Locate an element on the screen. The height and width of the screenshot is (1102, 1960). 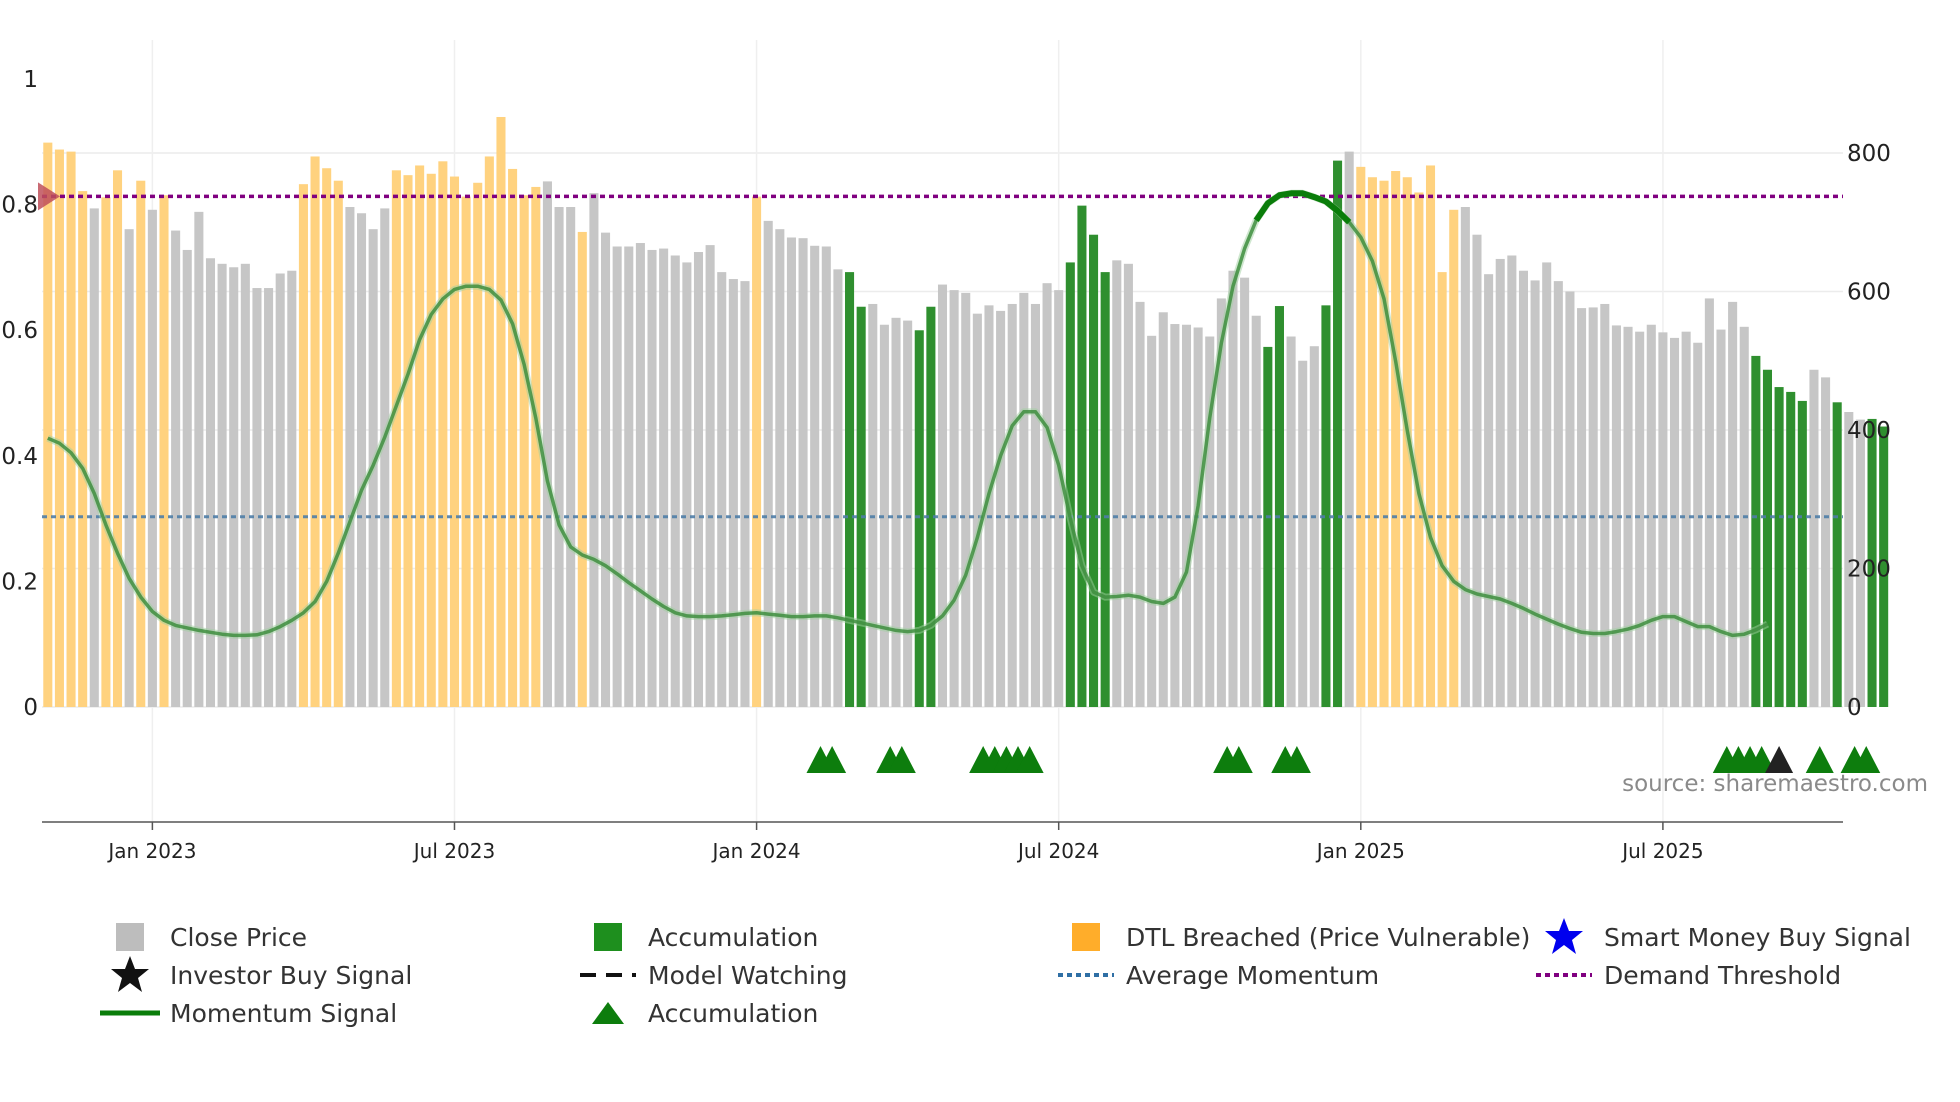
legend-item-demand-threshold: Demand Threshold is located at coordinates (1687, 975).